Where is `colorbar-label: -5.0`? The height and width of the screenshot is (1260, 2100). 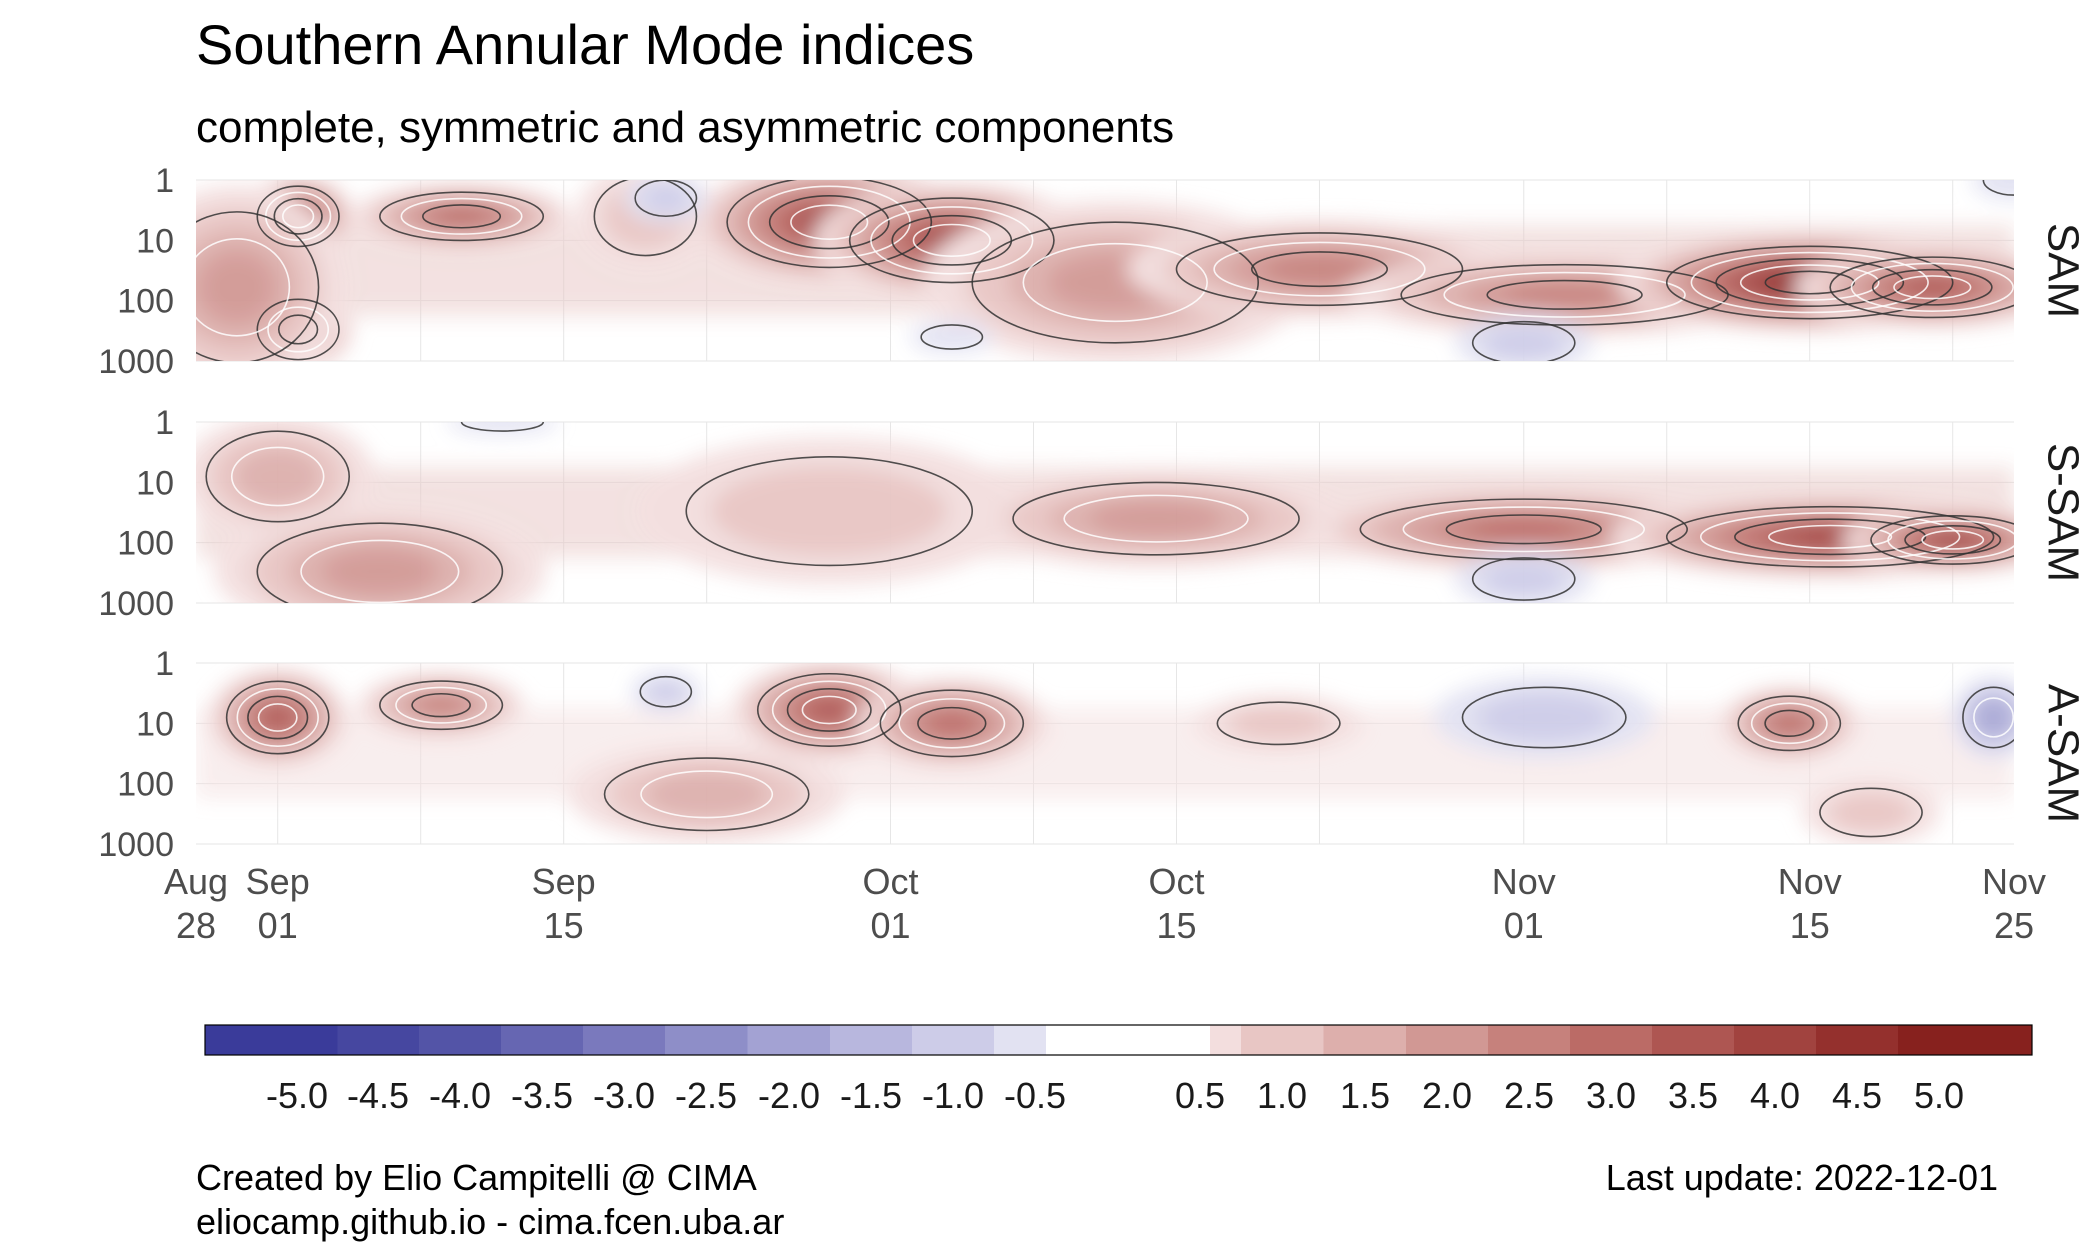
colorbar-label: -5.0 is located at coordinates (297, 1095).